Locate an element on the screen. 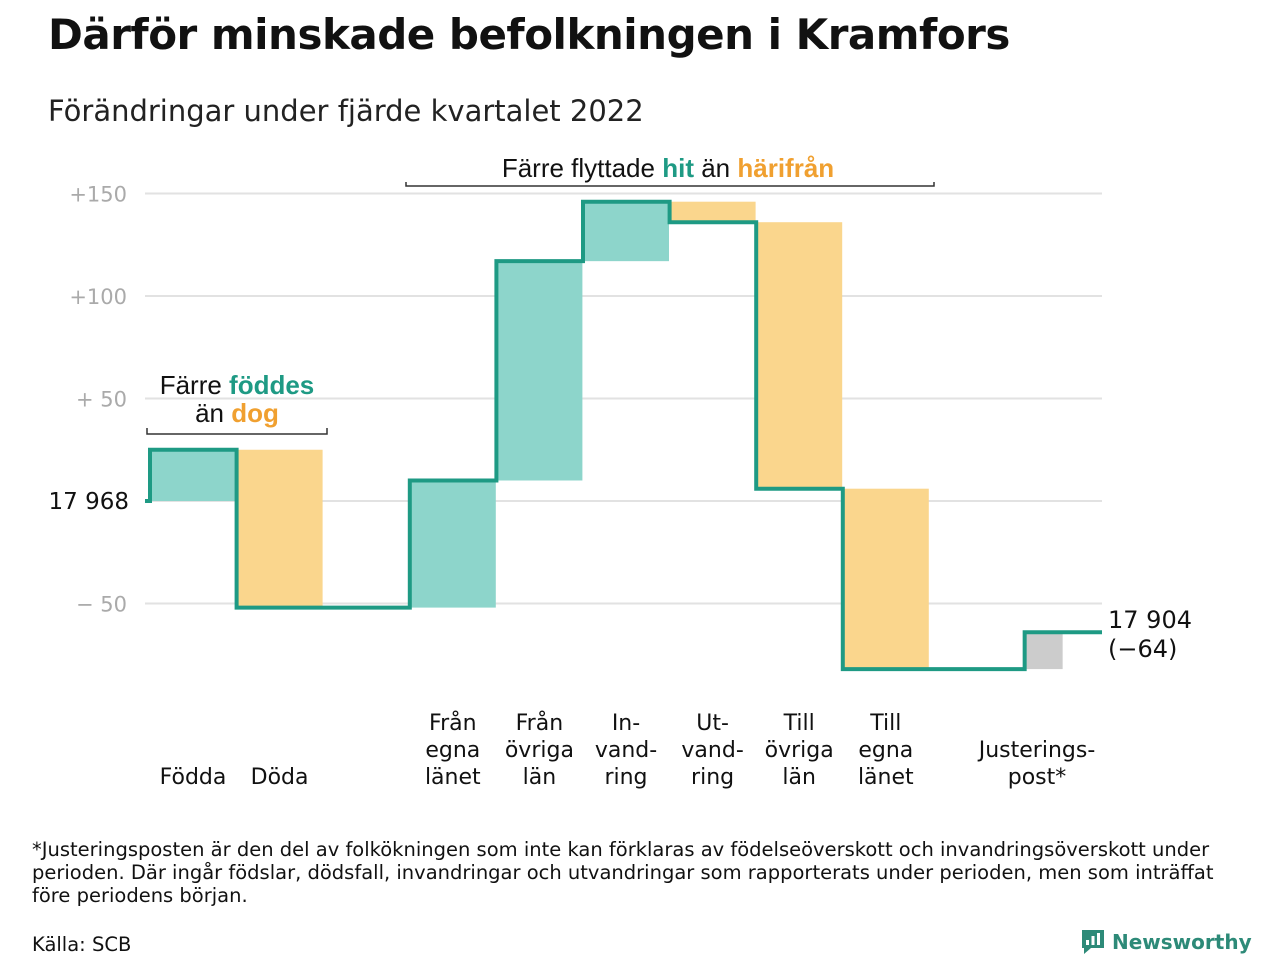 The width and height of the screenshot is (1280, 960). chart-title: Därför minskade befolkningen i Kramfors is located at coordinates (529, 34).